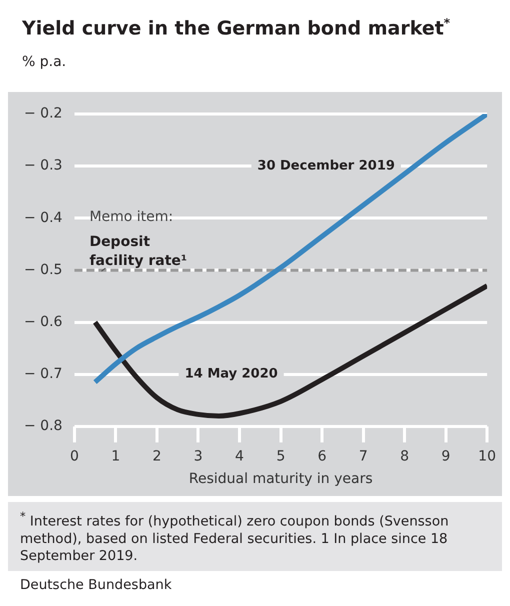  Describe the element at coordinates (198, 456) in the screenshot. I see `x-tick-label: 3` at that location.